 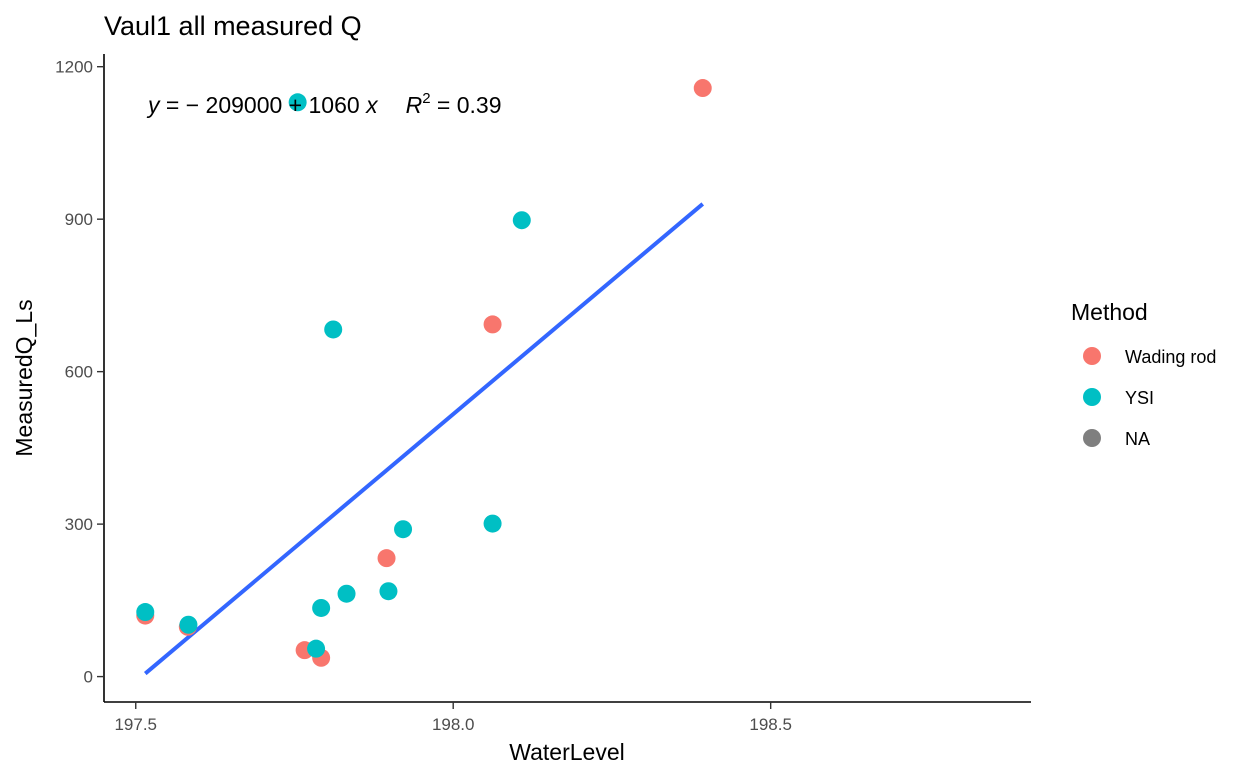 What do you see at coordinates (233, 26) in the screenshot?
I see `chart-title: Vaul1 all measured Q` at bounding box center [233, 26].